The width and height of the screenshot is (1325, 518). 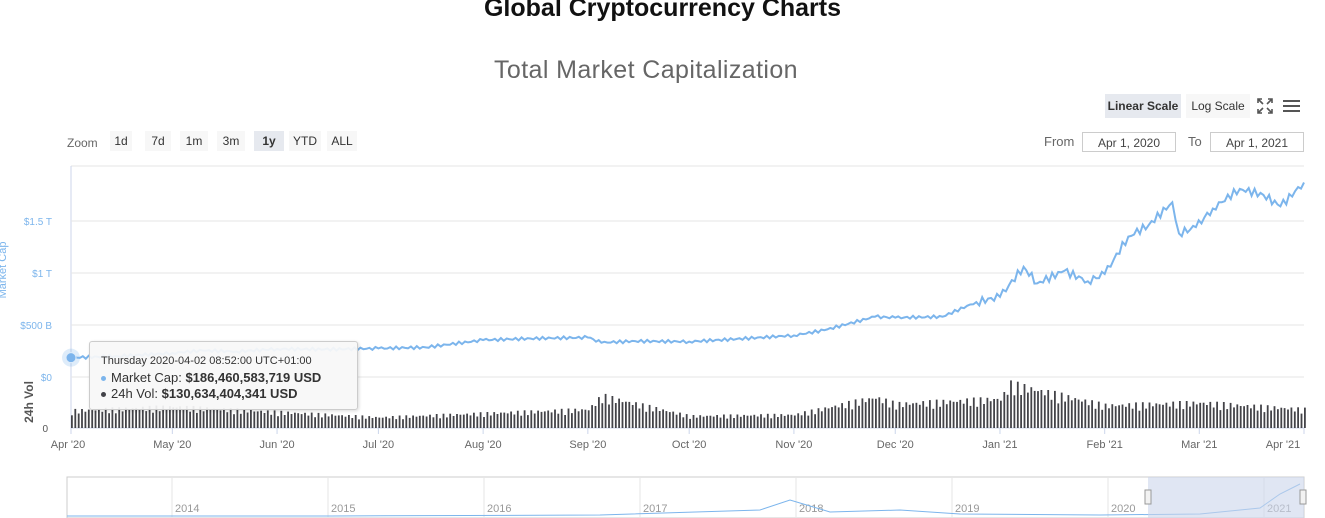 What do you see at coordinates (1218, 106) in the screenshot?
I see `log-scale-button: Log Scale` at bounding box center [1218, 106].